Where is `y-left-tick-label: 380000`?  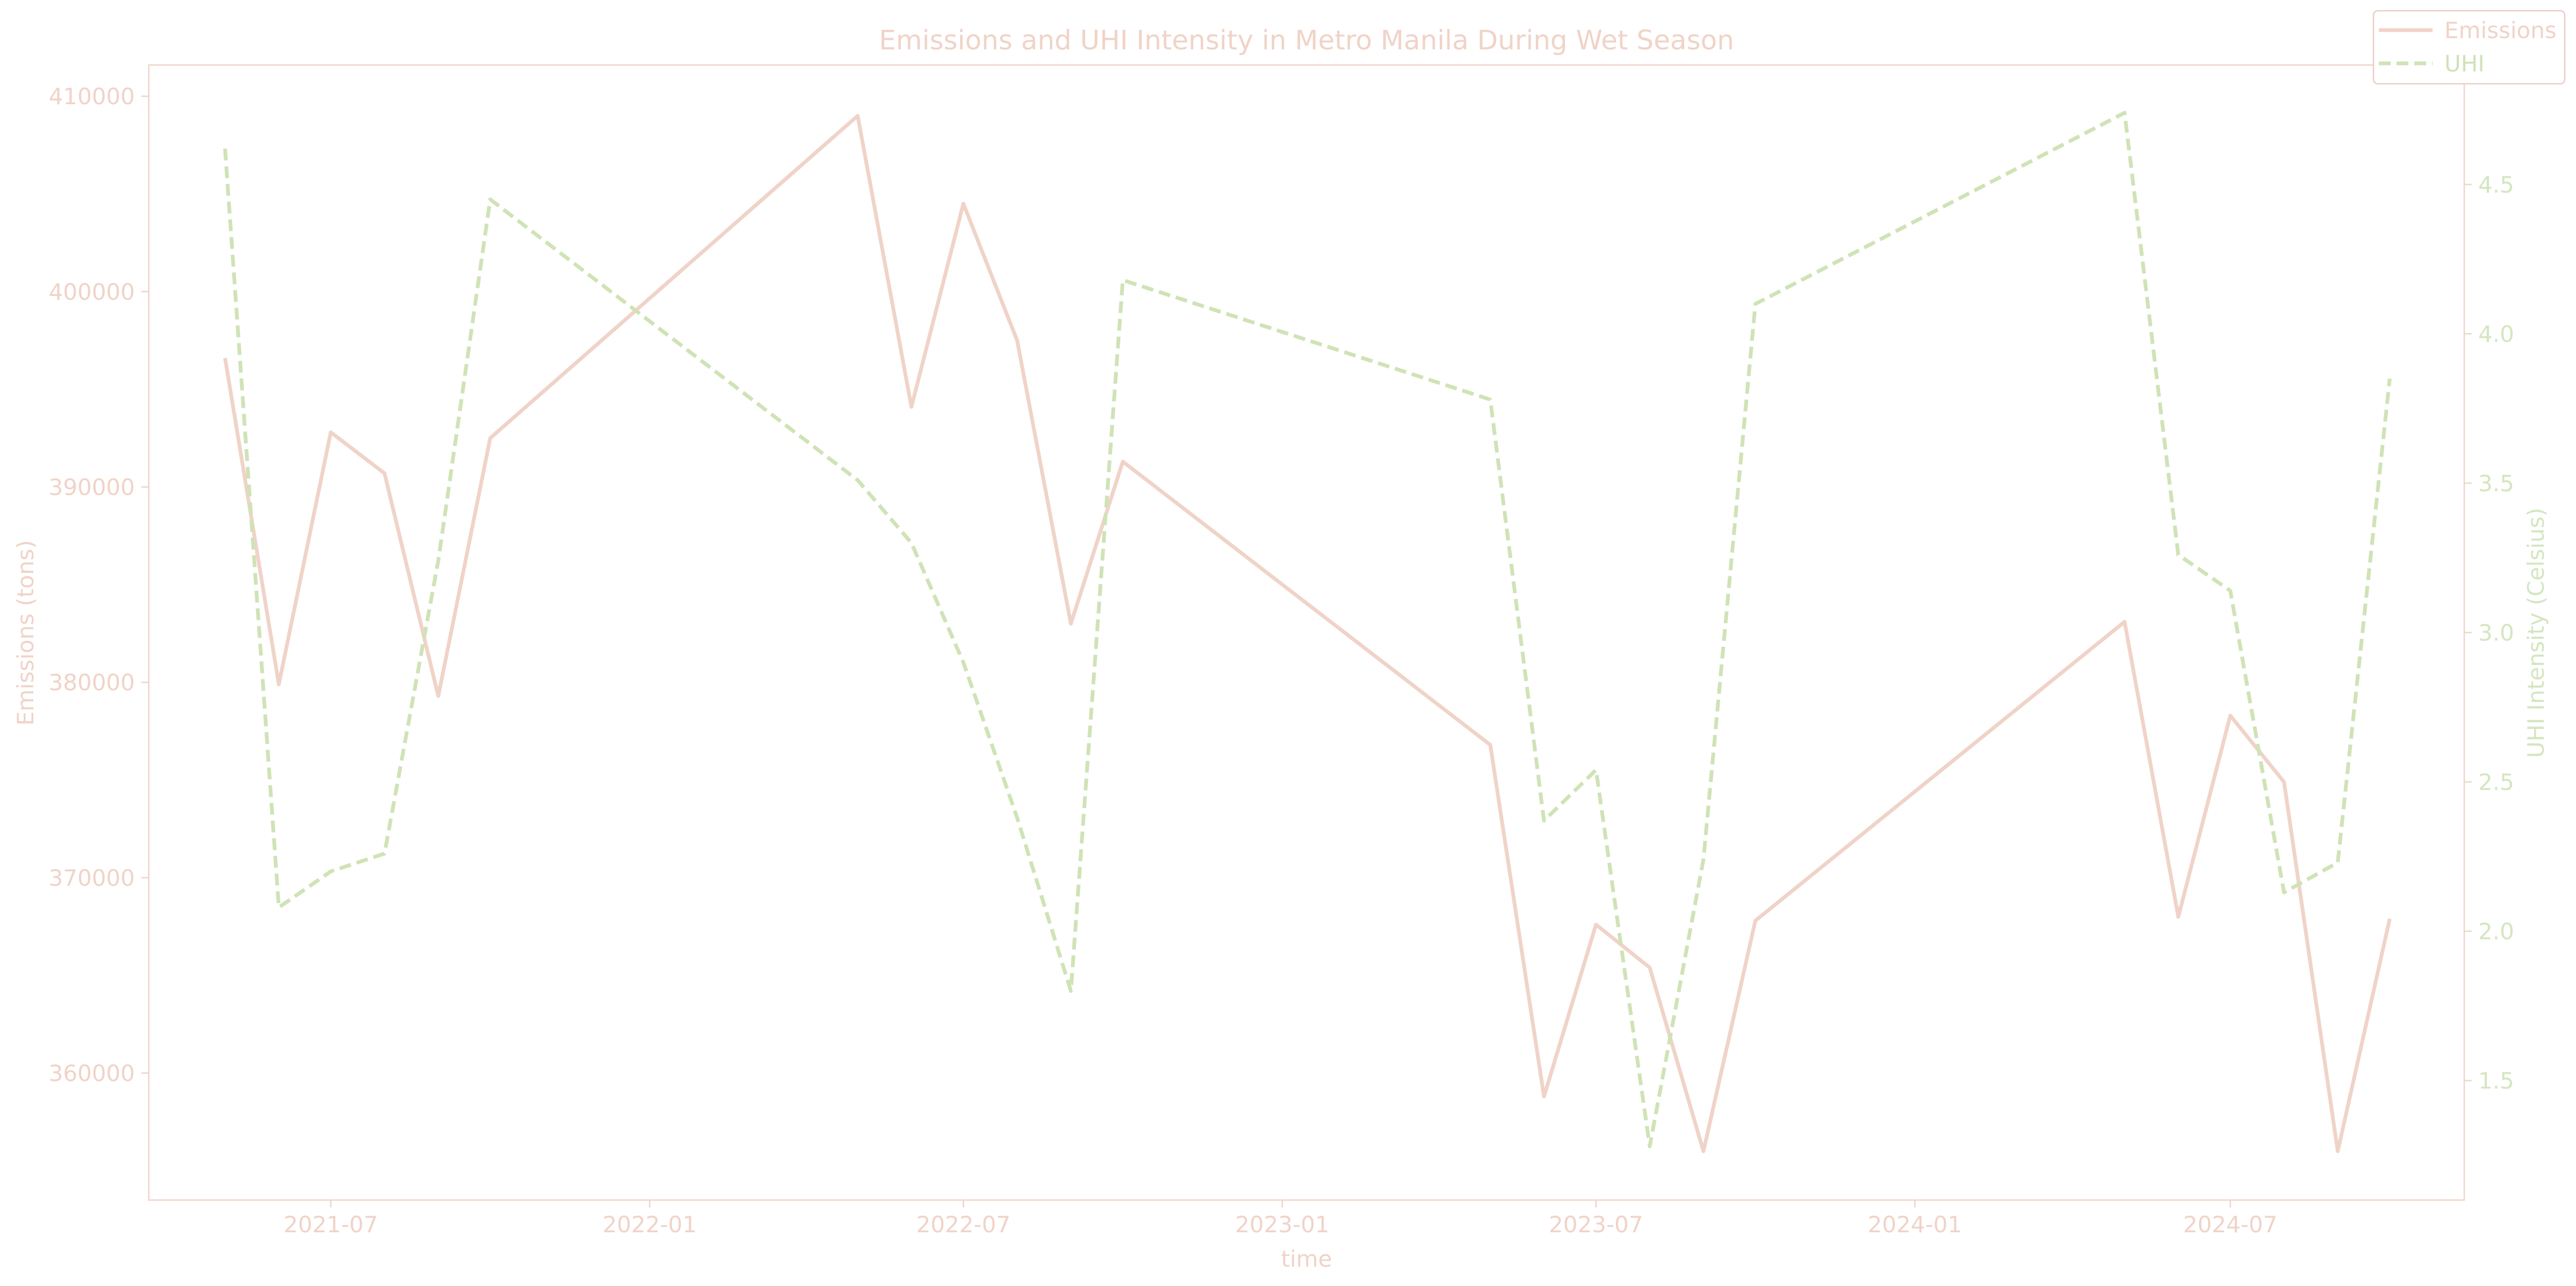 y-left-tick-label: 380000 is located at coordinates (92, 682).